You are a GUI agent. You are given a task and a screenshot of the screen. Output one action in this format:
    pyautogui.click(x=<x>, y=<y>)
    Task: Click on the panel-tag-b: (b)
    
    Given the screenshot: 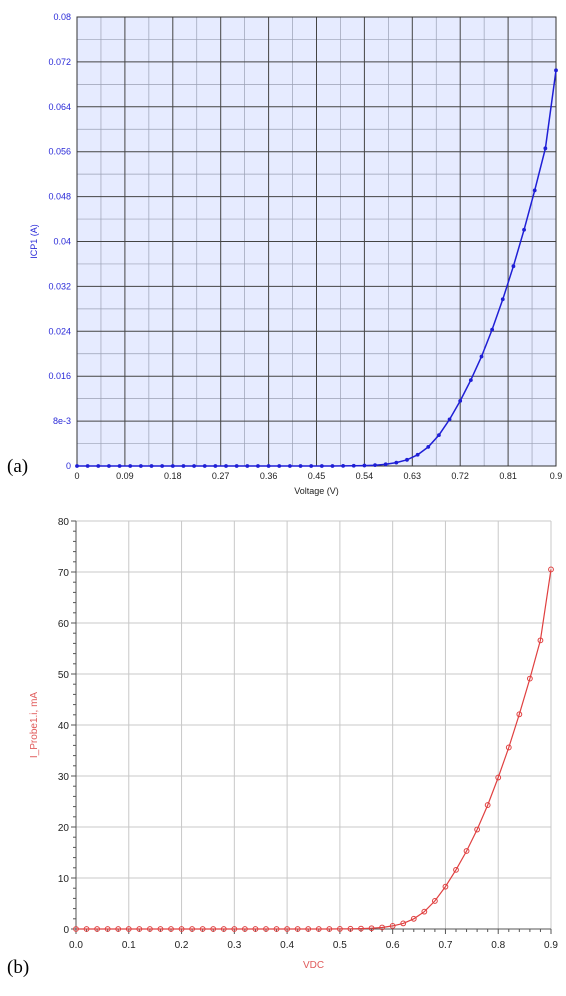 What is the action you would take?
    pyautogui.click(x=18, y=967)
    